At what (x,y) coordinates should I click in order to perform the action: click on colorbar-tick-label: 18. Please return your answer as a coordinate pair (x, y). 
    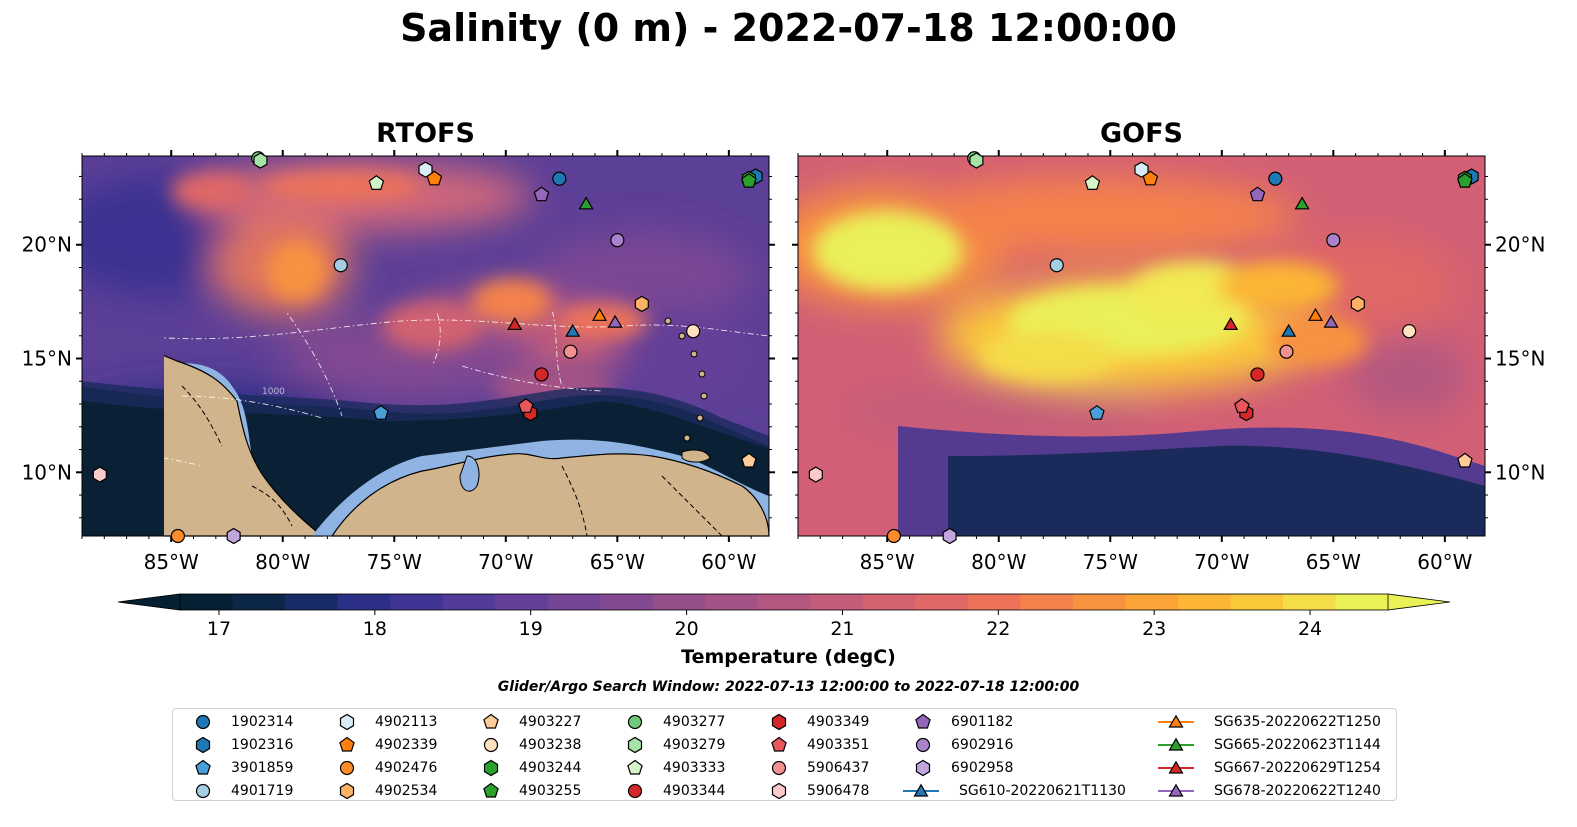
    Looking at the image, I should click on (375, 629).